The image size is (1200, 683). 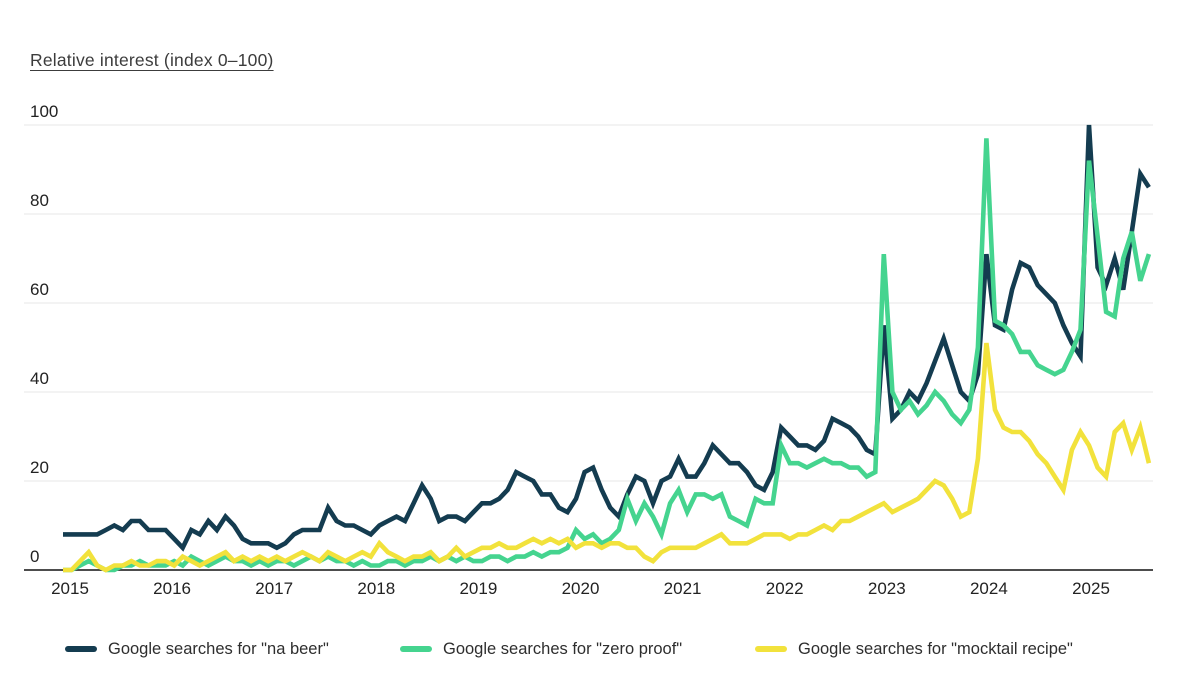 I want to click on y-tick-label: 100, so click(x=44, y=111).